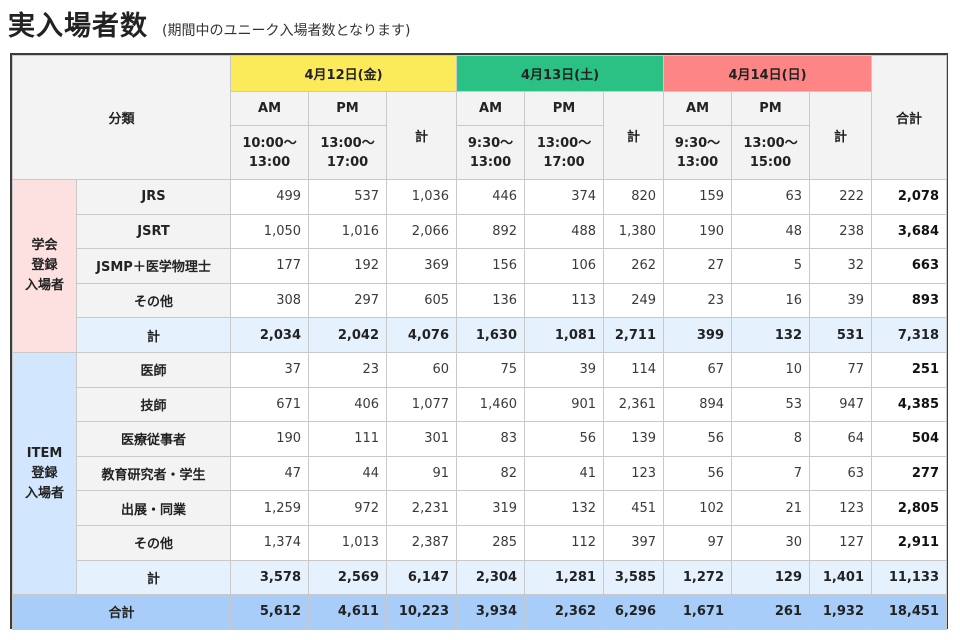 This screenshot has height=640, width=960. I want to click on row-total-cell: 251, so click(909, 369).